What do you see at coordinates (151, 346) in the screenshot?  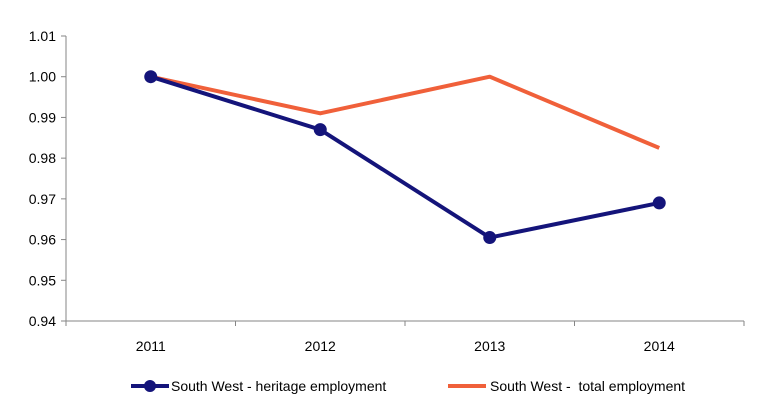 I see `x-tick-label: 2011` at bounding box center [151, 346].